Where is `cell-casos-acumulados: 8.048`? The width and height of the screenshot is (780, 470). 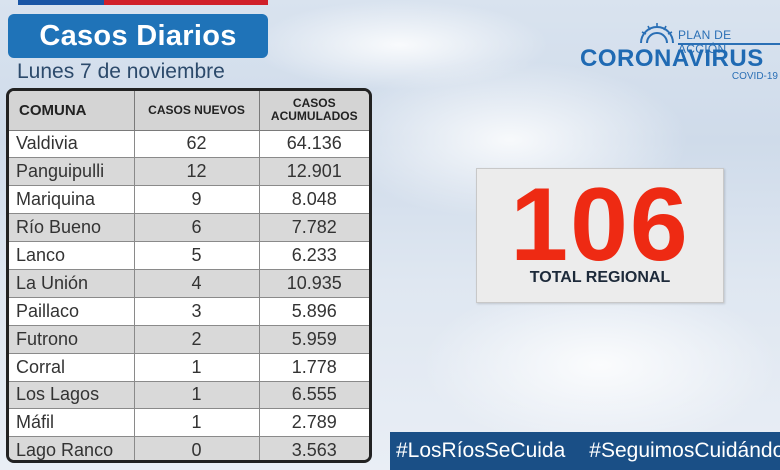 cell-casos-acumulados: 8.048 is located at coordinates (314, 200).